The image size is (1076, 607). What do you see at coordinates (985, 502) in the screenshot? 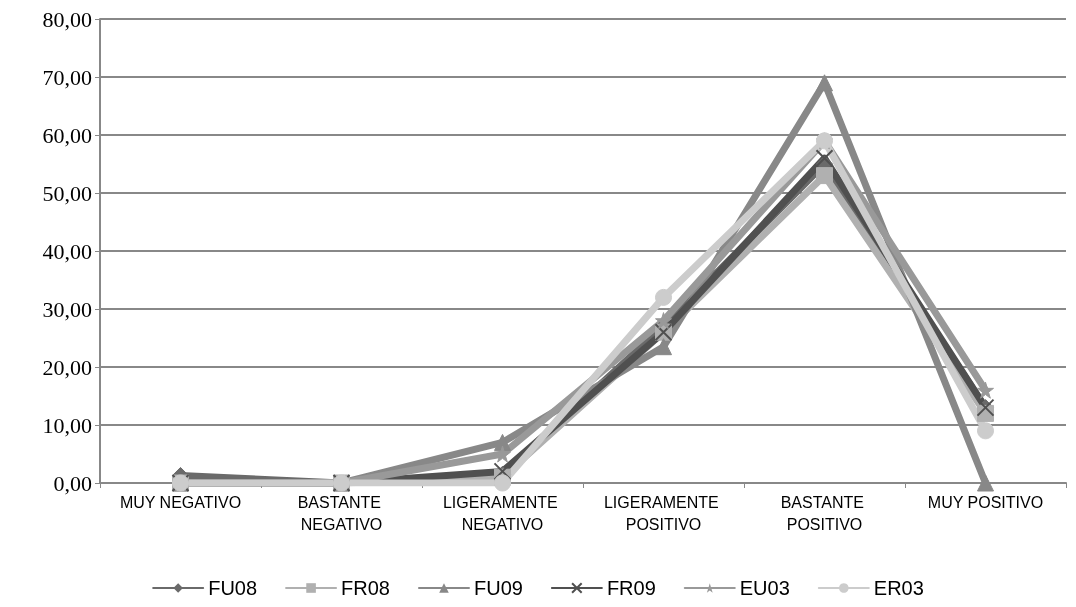
I see `x-tick-label: MUY POSITIVO` at bounding box center [985, 502].